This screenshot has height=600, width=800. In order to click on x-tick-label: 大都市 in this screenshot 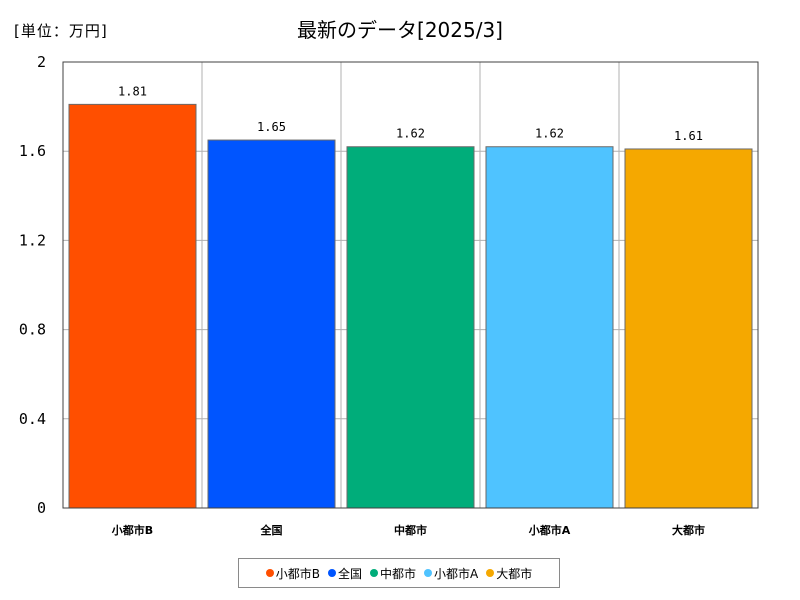, I will do `click(688, 530)`.